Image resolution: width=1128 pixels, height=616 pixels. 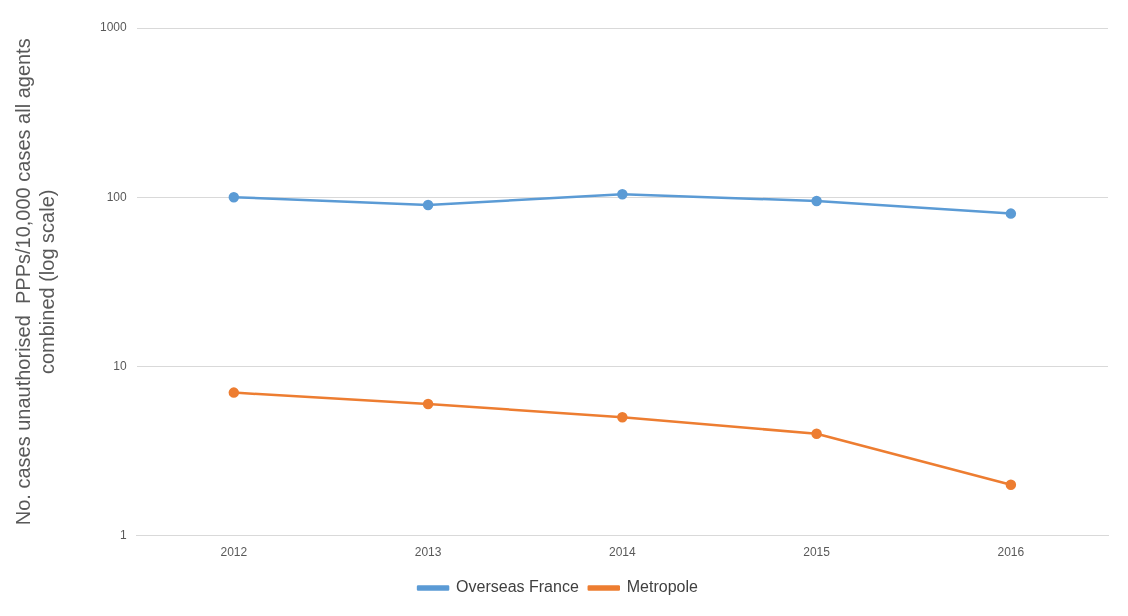 What do you see at coordinates (1011, 552) in the screenshot?
I see `x-tick-label: 2016` at bounding box center [1011, 552].